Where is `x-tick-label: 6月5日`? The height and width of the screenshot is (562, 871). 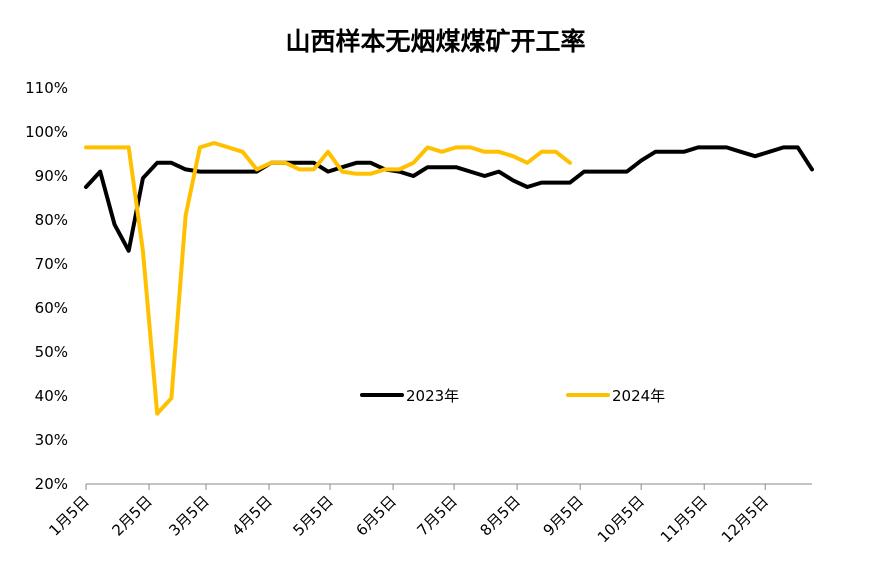 x-tick-label: 6月5日 is located at coordinates (375, 515).